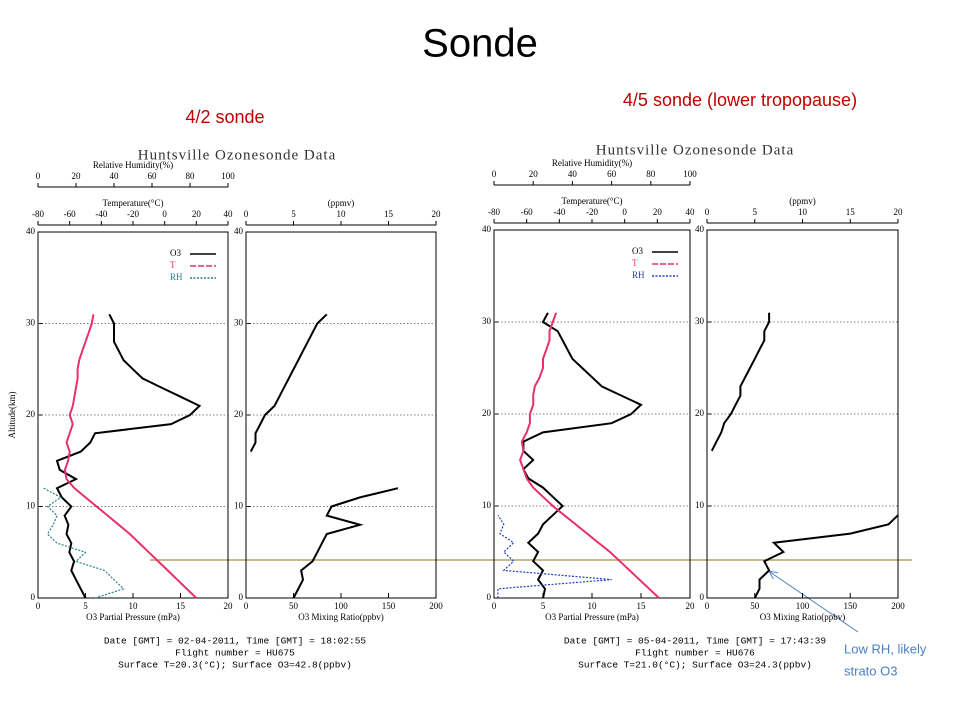 The image size is (960, 720). I want to click on top-tick-label: -40, so click(559, 212).